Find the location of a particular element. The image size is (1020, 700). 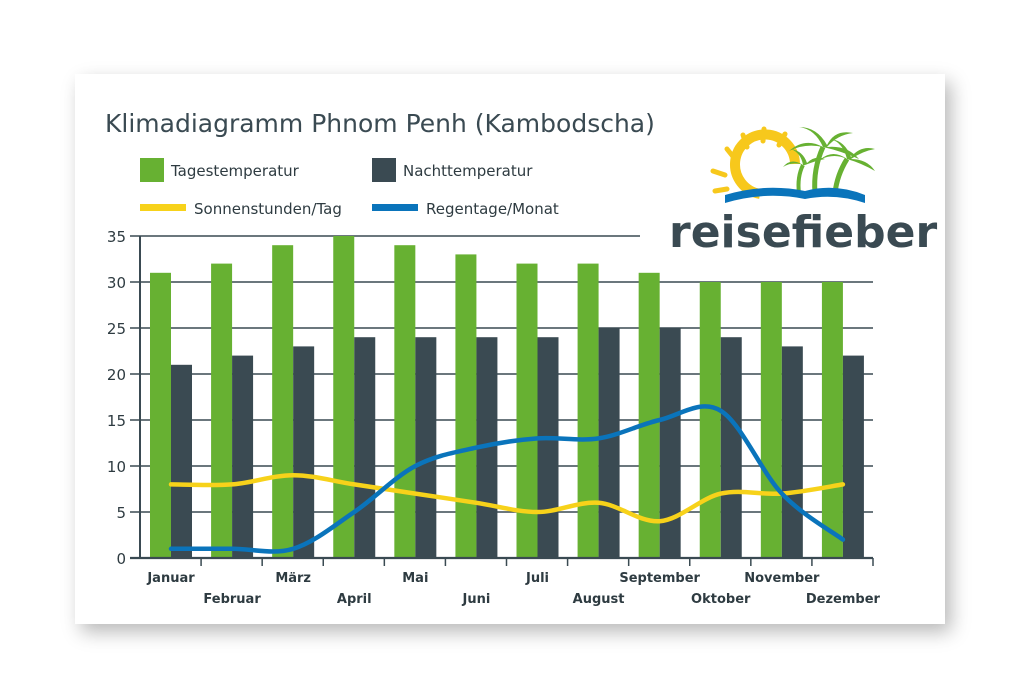

chart-title: Klimadiagramm Phnom Penh (Kambodscha) is located at coordinates (380, 123).